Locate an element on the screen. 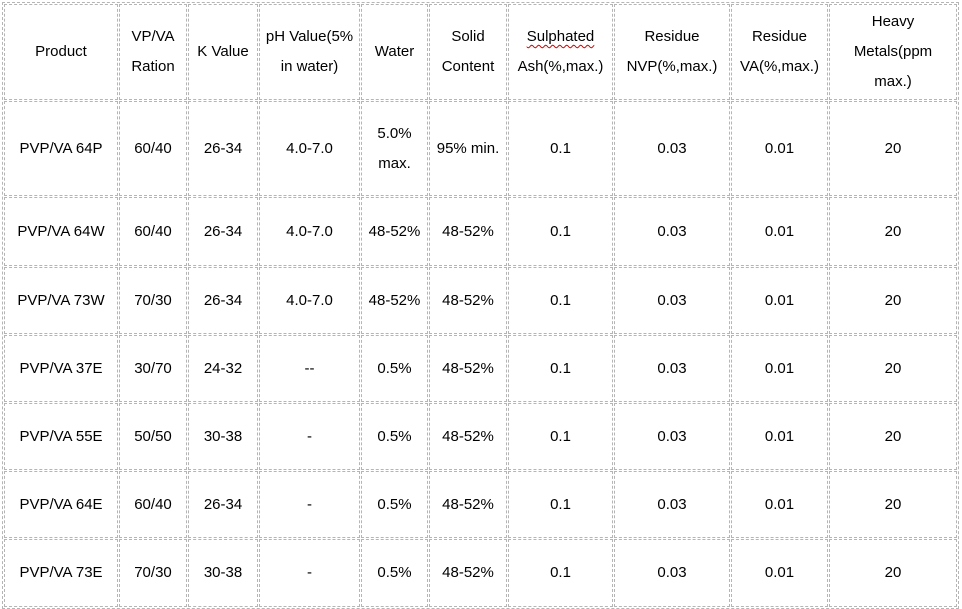 Image resolution: width=962 pixels, height=609 pixels. column-header-residue-va: Residue VA(%,max.) is located at coordinates (779, 52).